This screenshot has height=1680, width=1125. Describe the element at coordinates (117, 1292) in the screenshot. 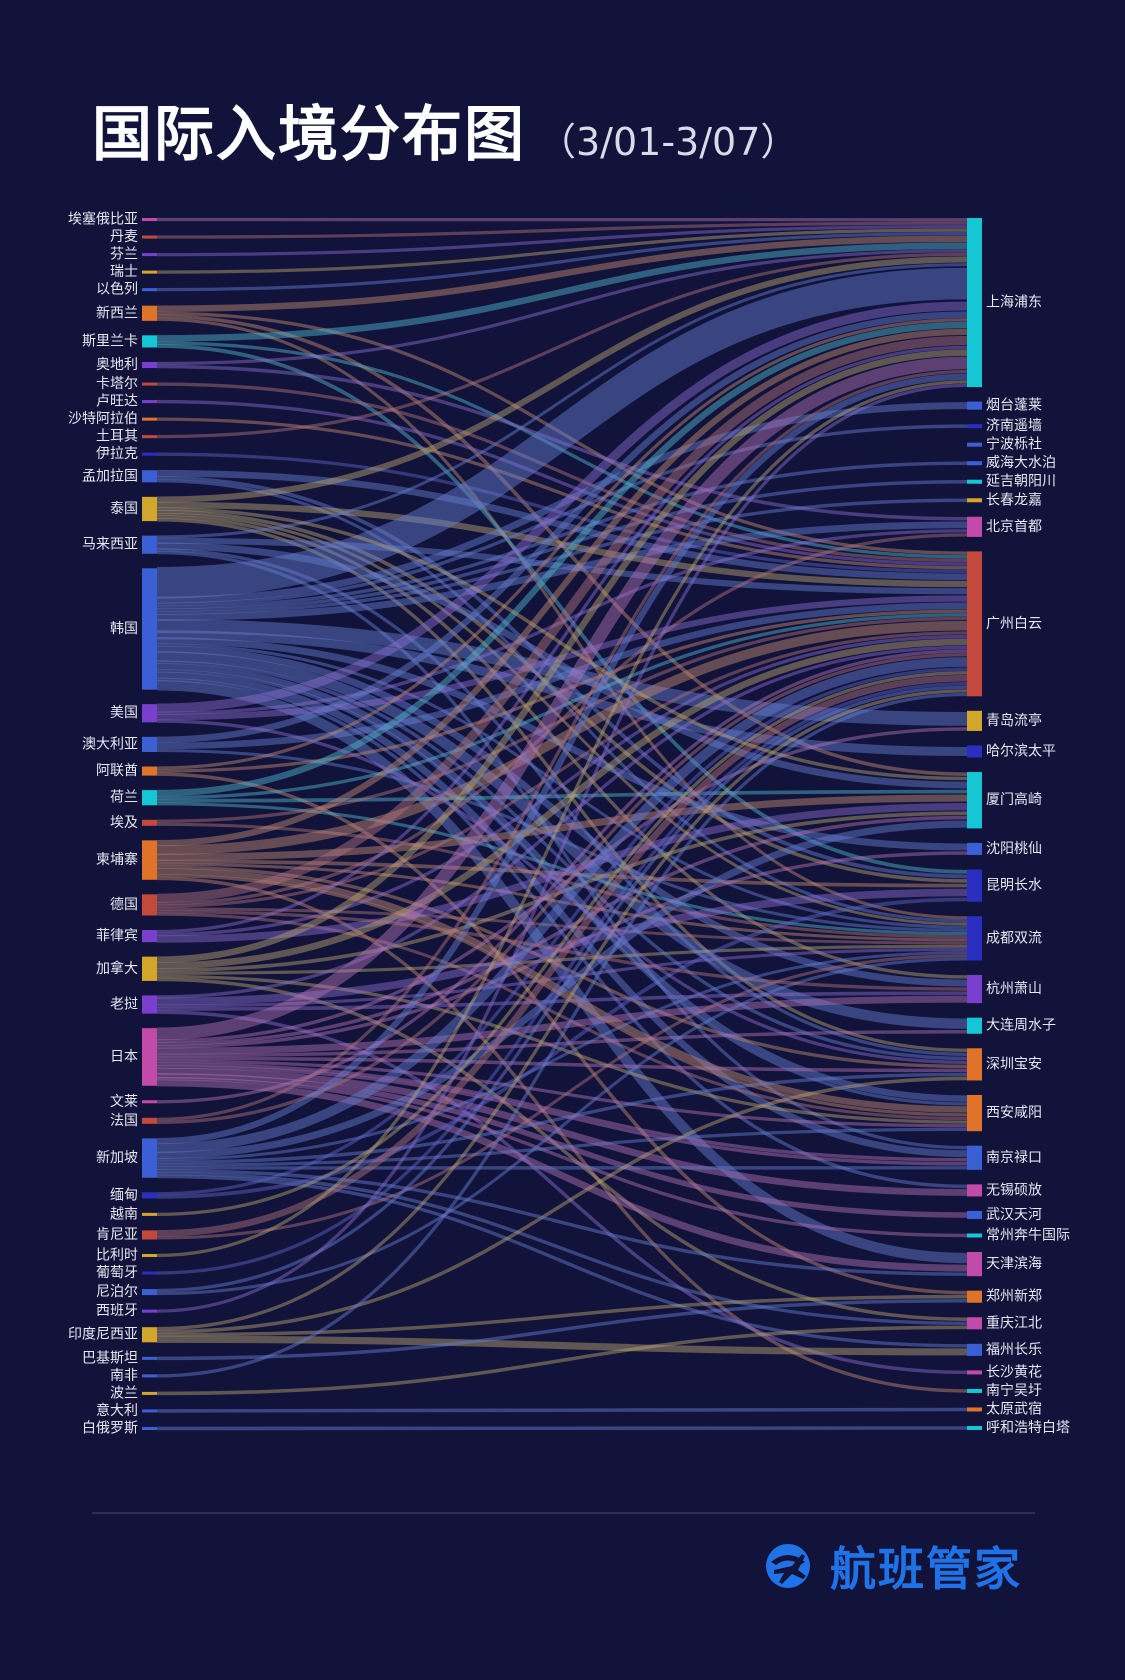

I see `source-label: 尼泊尔` at that location.